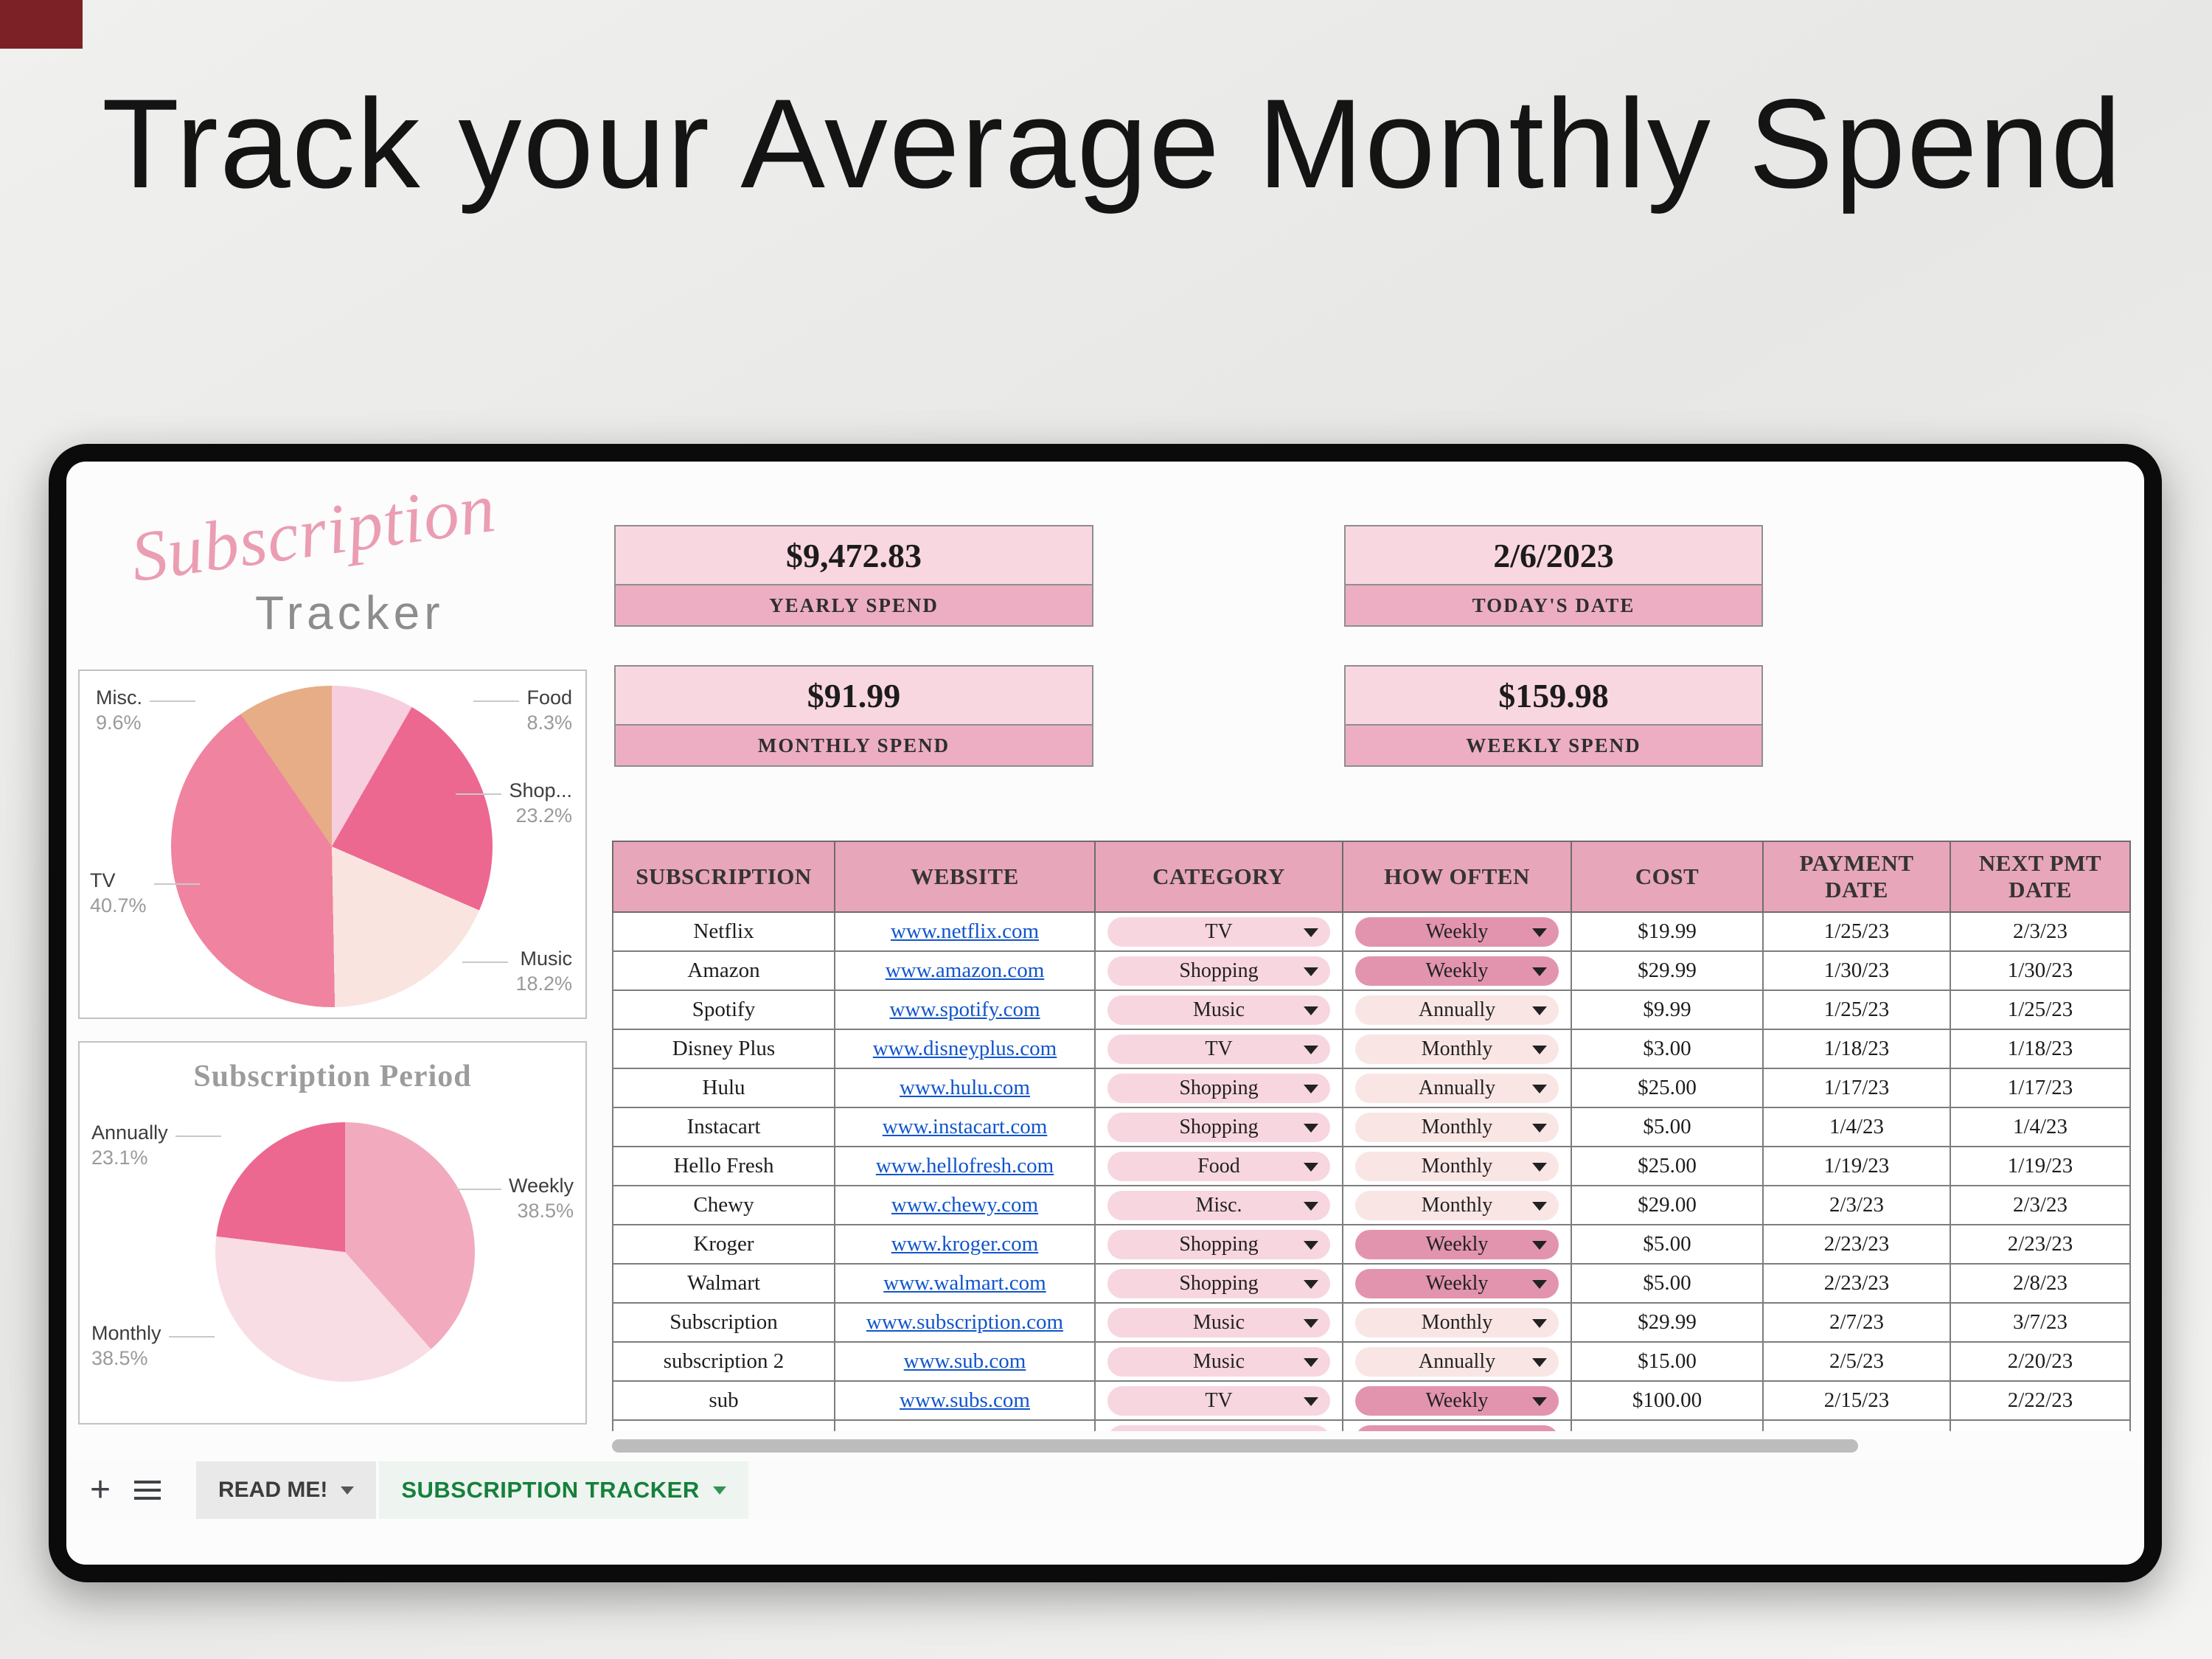  I want to click on website-link: www.kroger.com, so click(965, 1244).